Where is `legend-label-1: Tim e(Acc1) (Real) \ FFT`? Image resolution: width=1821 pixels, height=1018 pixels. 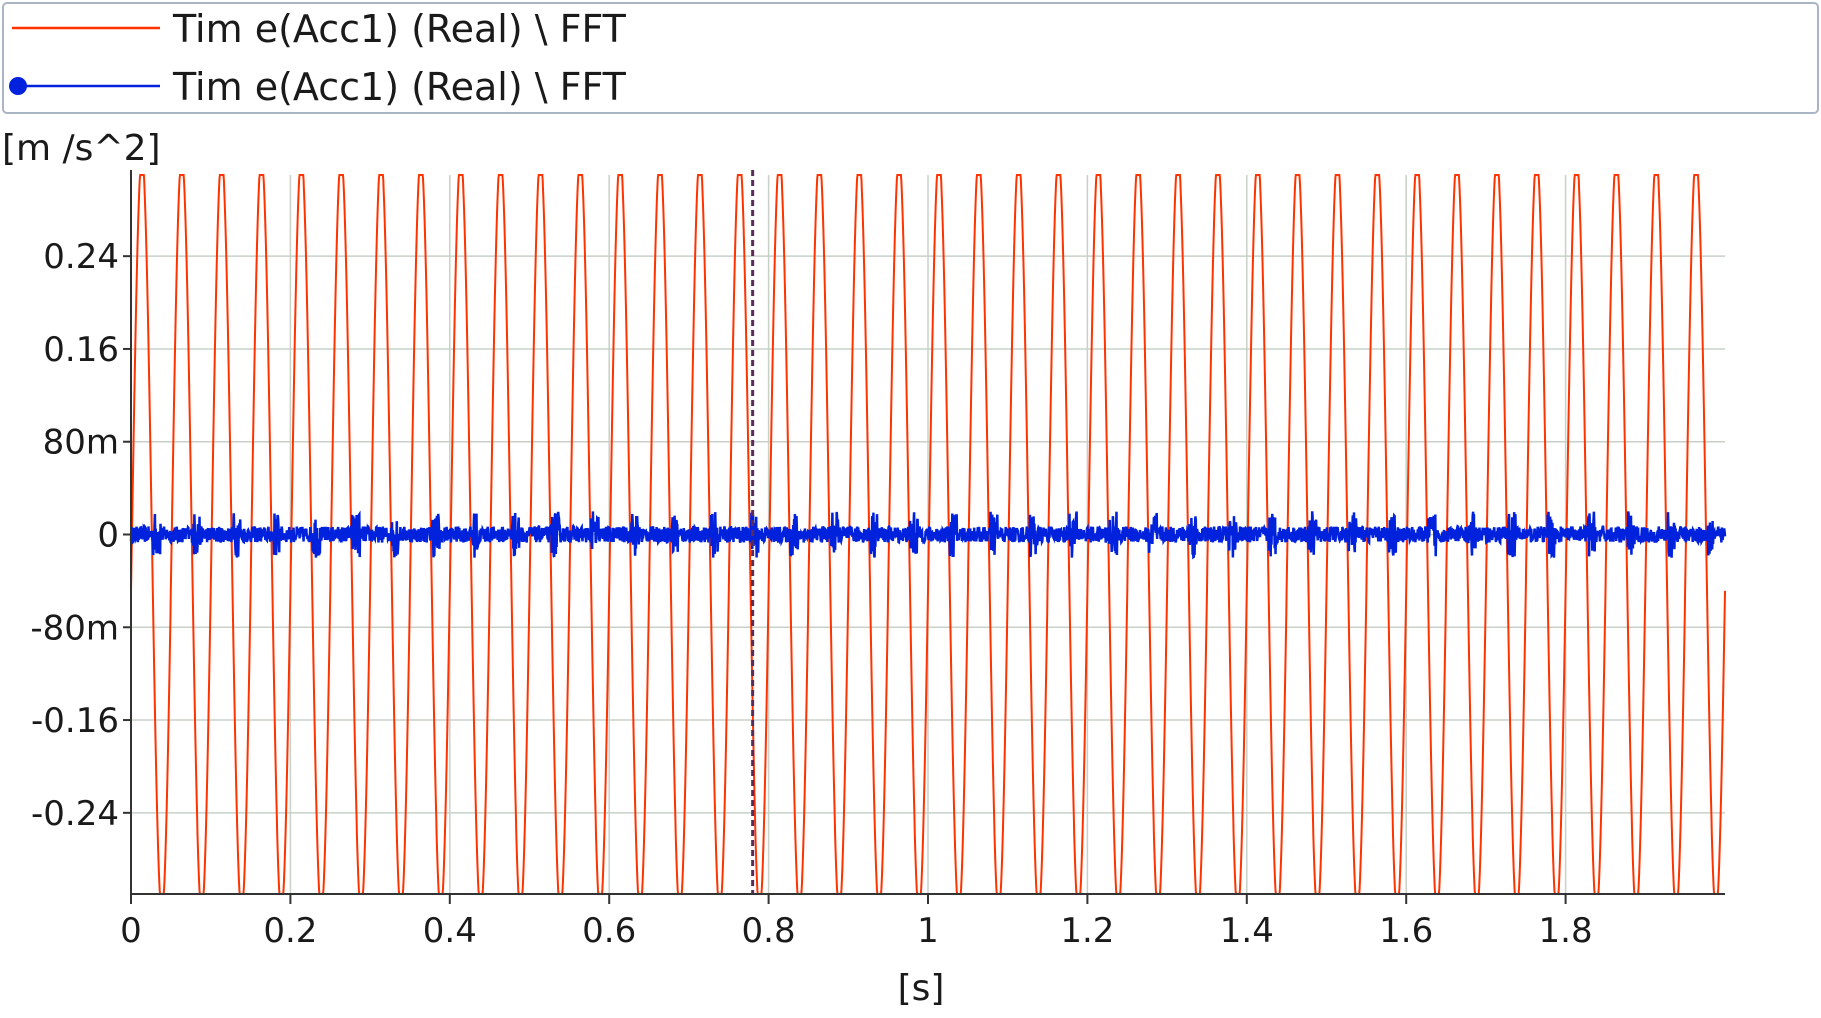
legend-label-1: Tim e(Acc1) (Real) \ FFT is located at coordinates (399, 29).